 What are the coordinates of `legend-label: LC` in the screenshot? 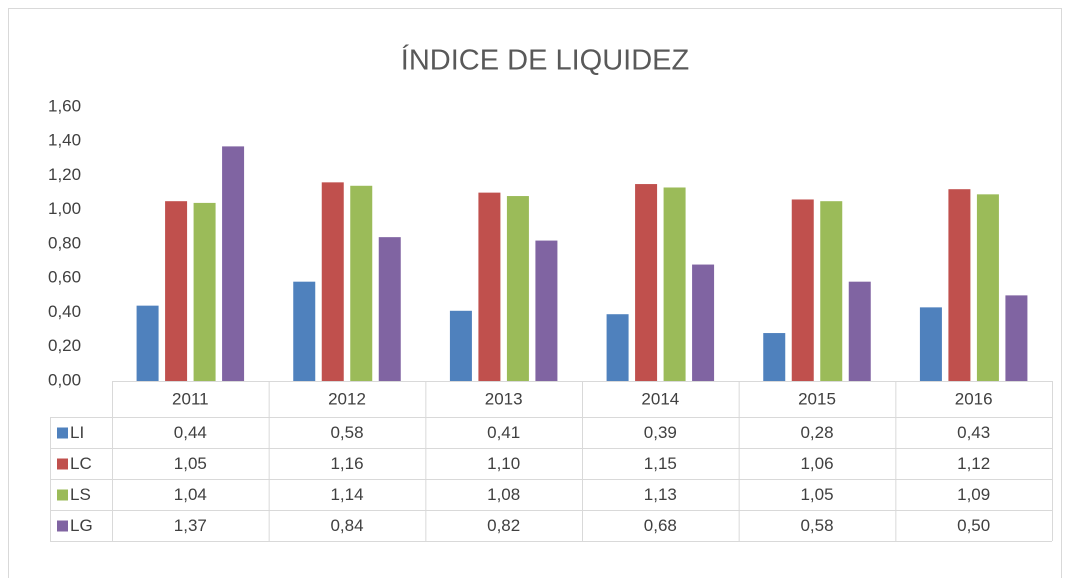 It's located at (81, 463).